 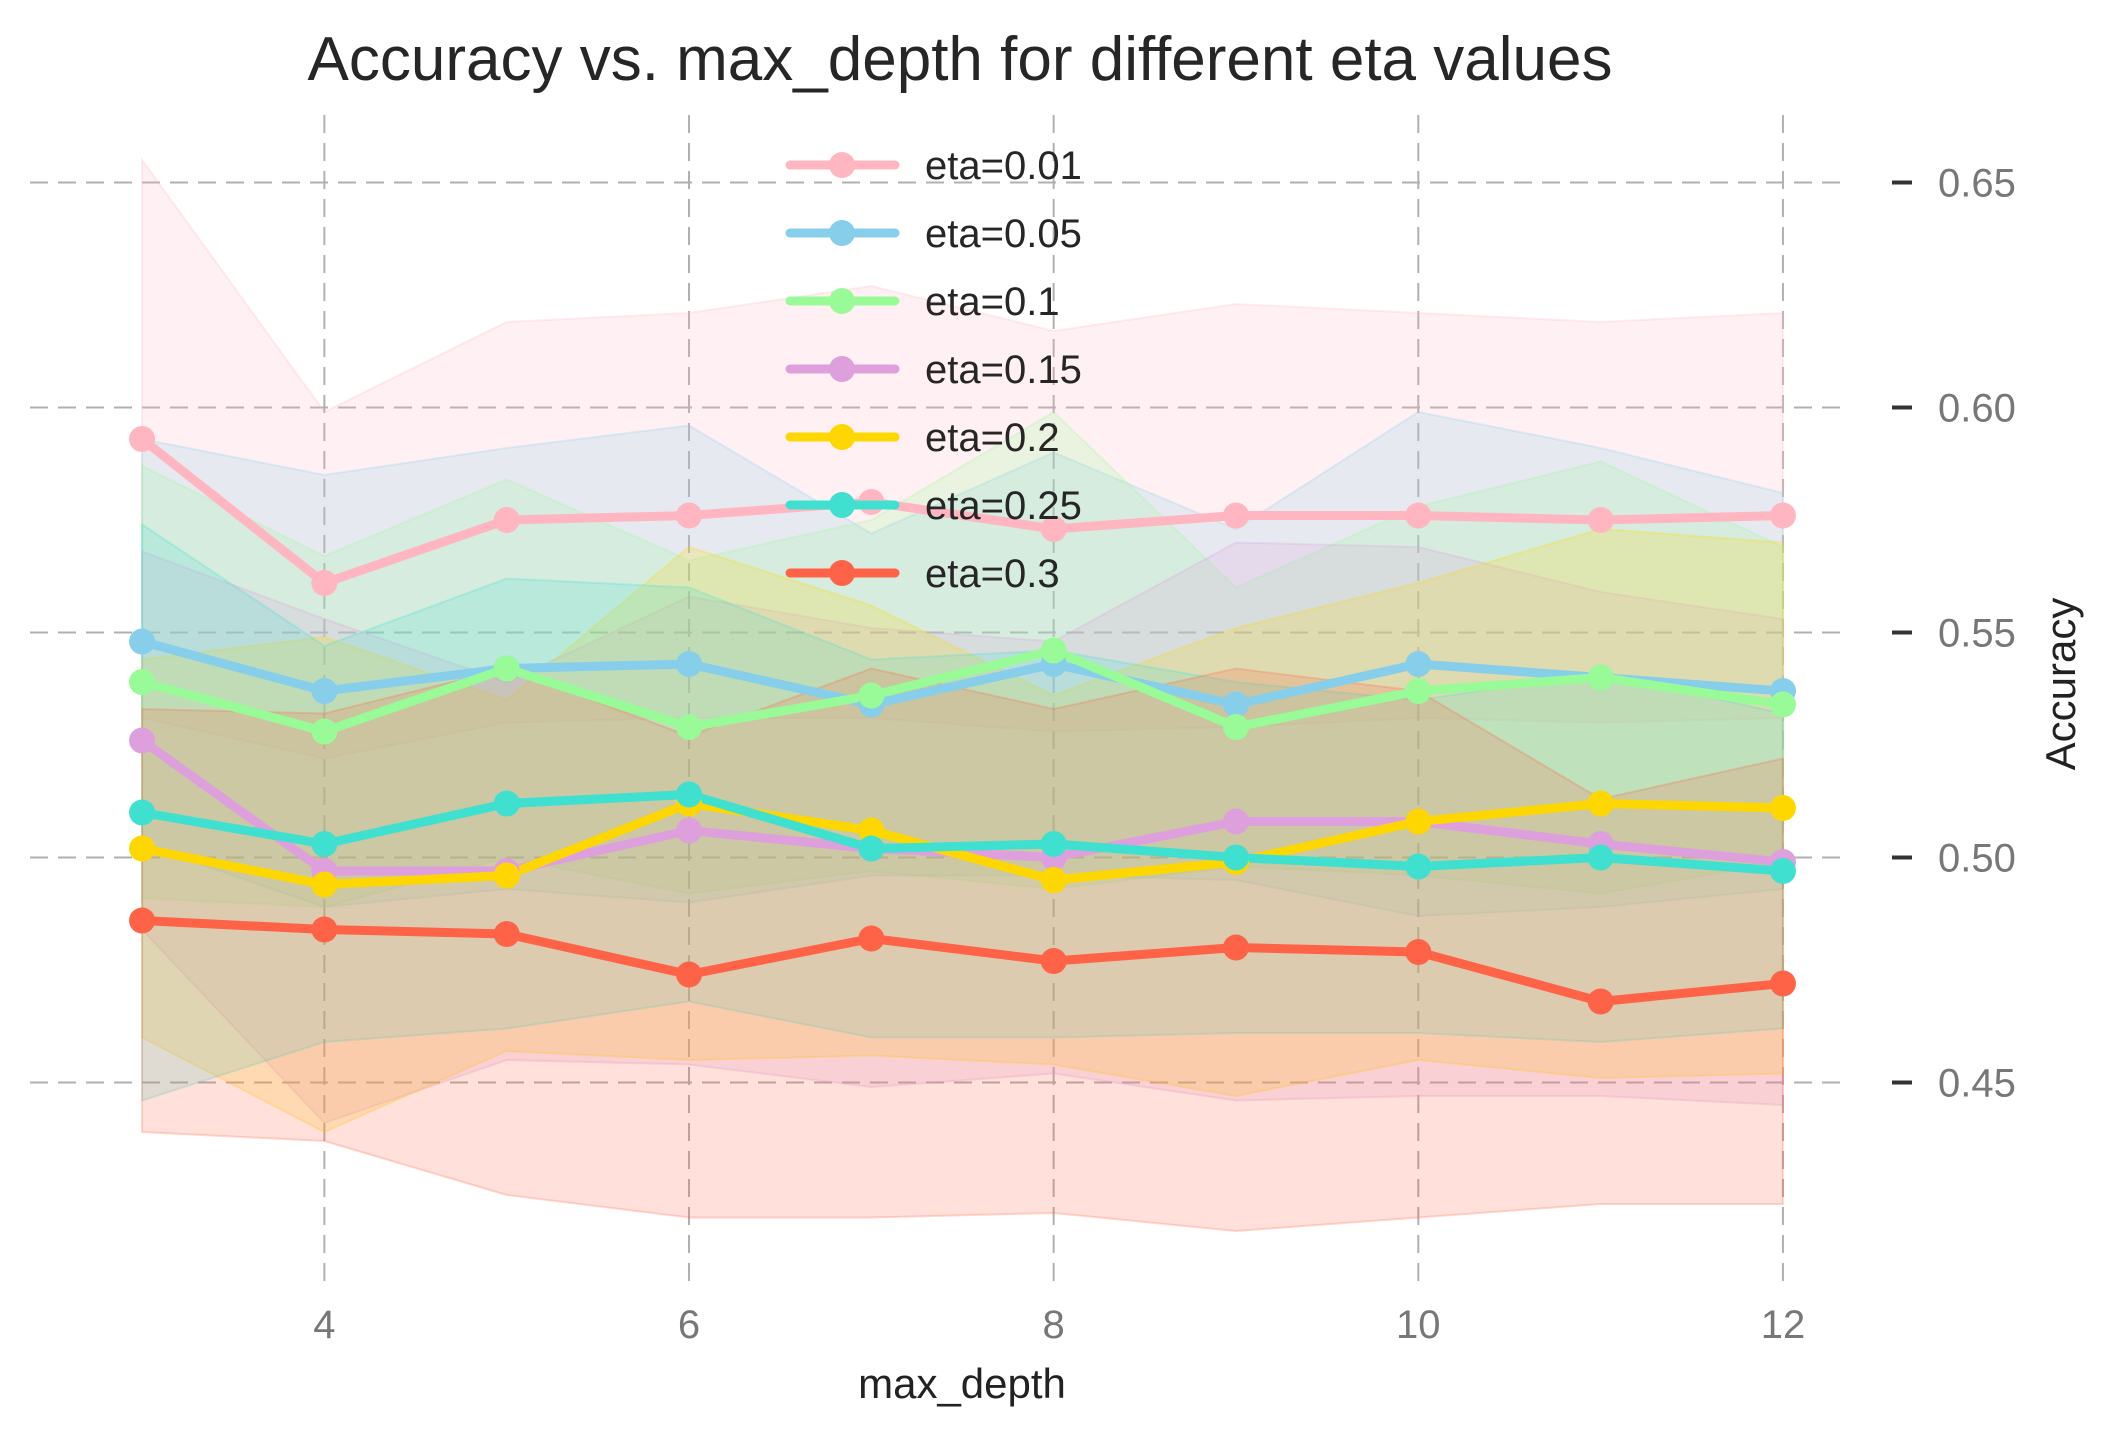 I want to click on legend-marker-eta=0.2, so click(x=842, y=437).